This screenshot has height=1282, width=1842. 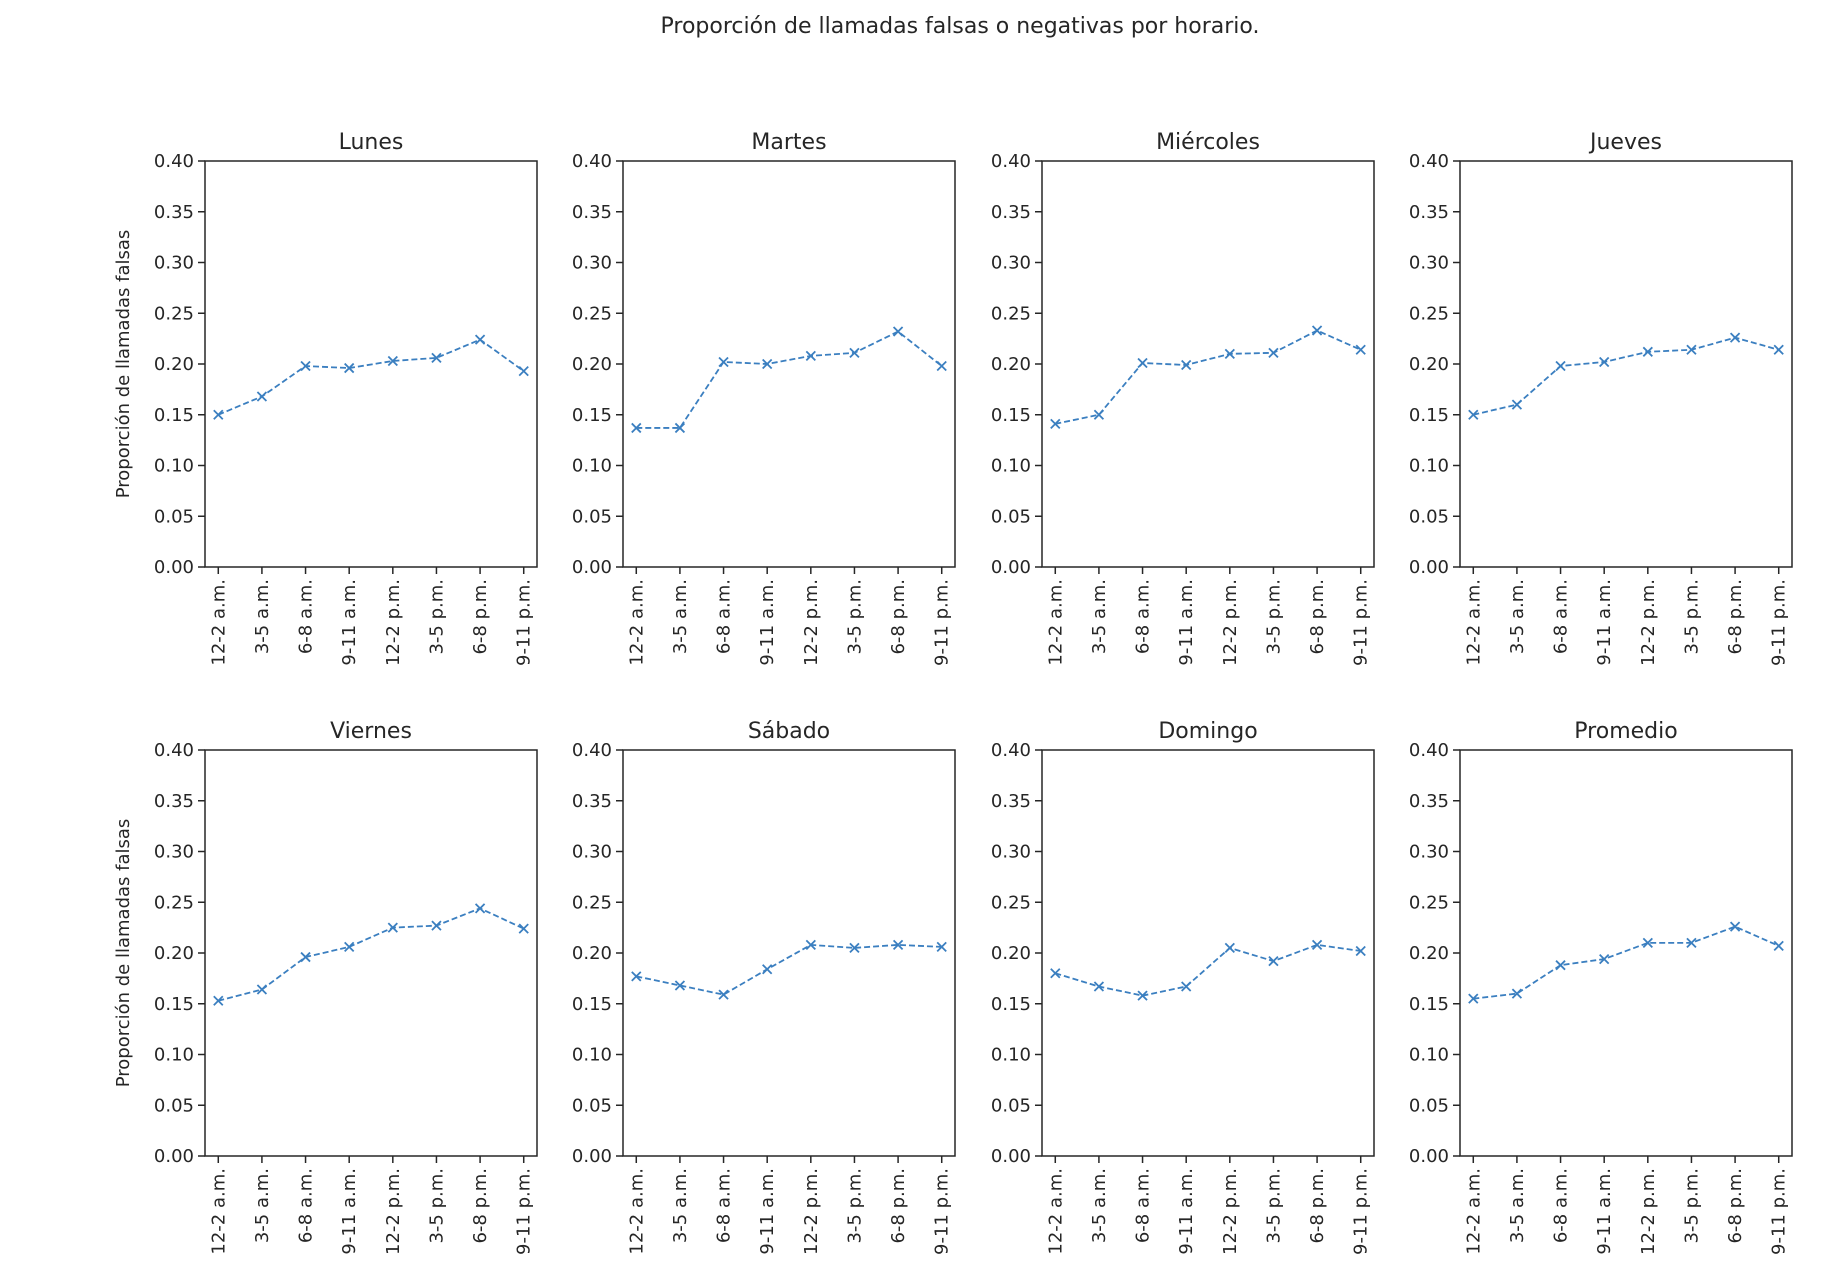 I want to click on subplot-title: Jueves, so click(x=1625, y=142).